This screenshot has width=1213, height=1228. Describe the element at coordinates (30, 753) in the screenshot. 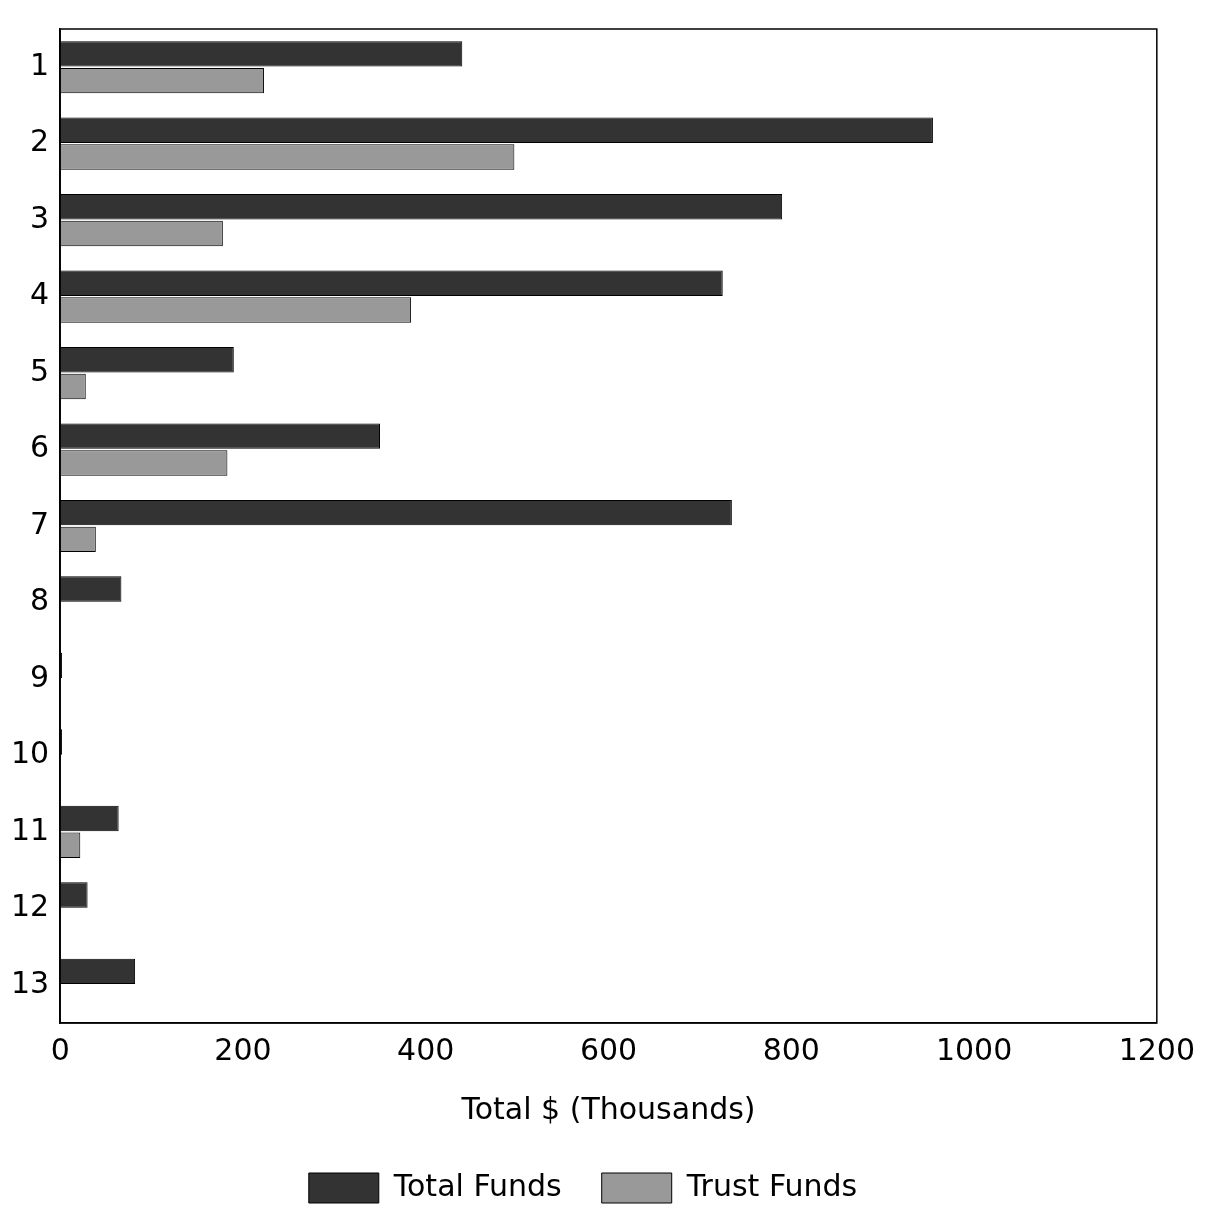

I see `y-tick-label: 10` at that location.